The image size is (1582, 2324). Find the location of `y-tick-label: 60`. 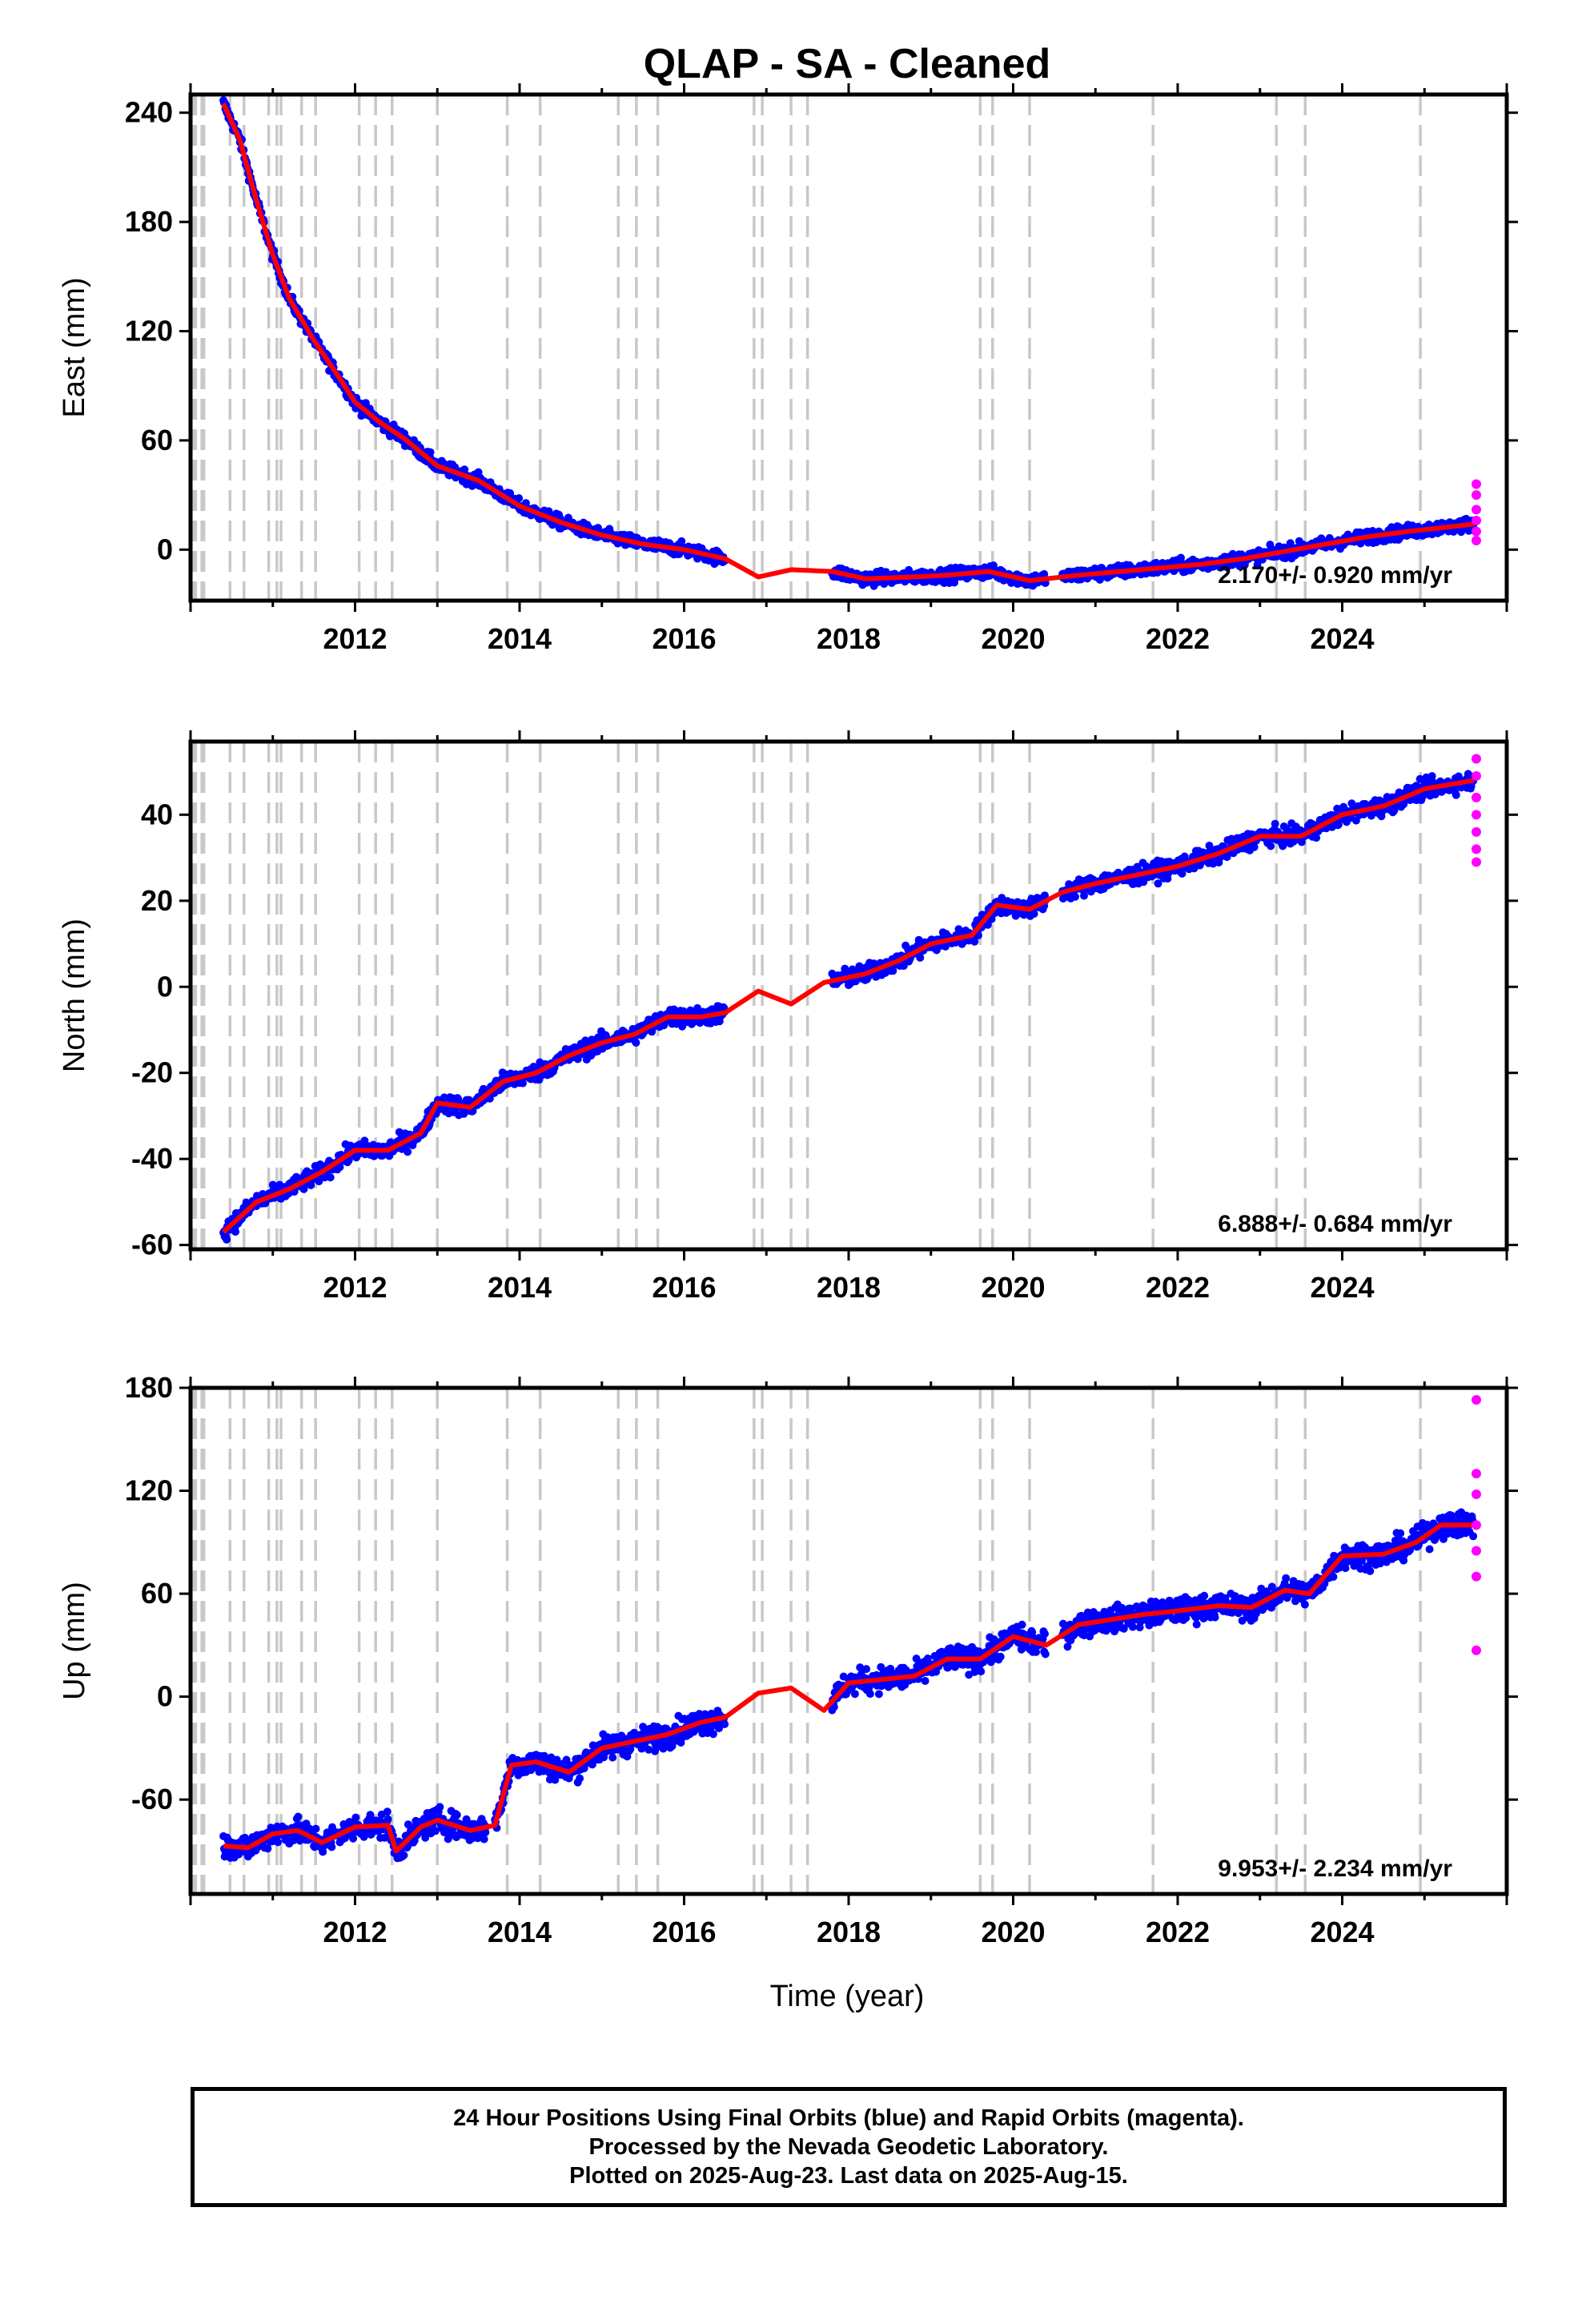

y-tick-label: 60 is located at coordinates (157, 440).